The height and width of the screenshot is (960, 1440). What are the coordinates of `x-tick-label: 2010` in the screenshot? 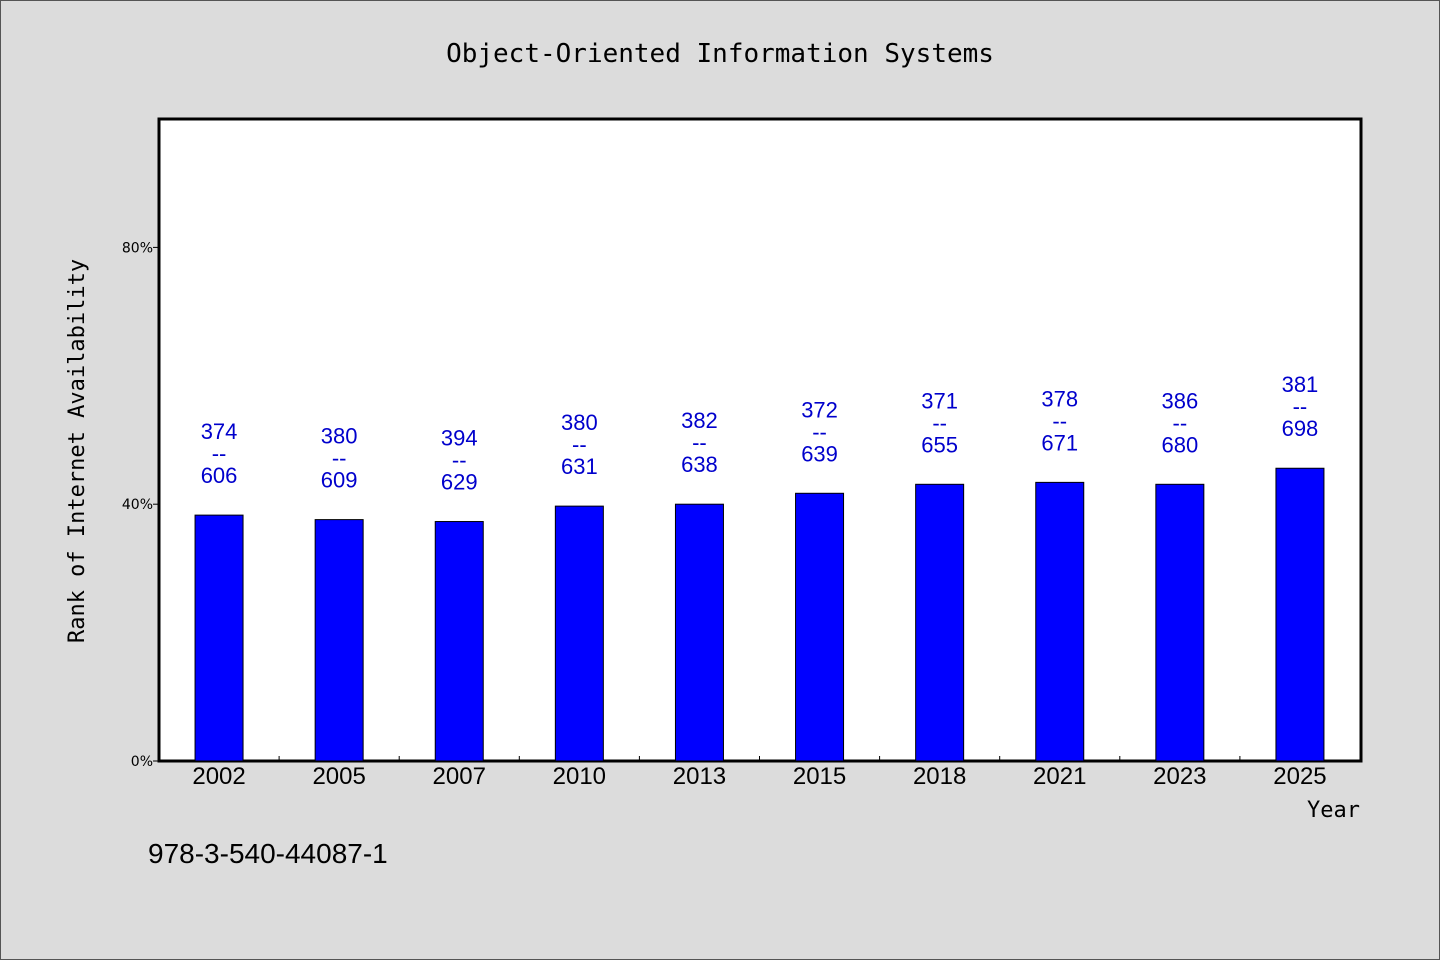 It's located at (579, 776).